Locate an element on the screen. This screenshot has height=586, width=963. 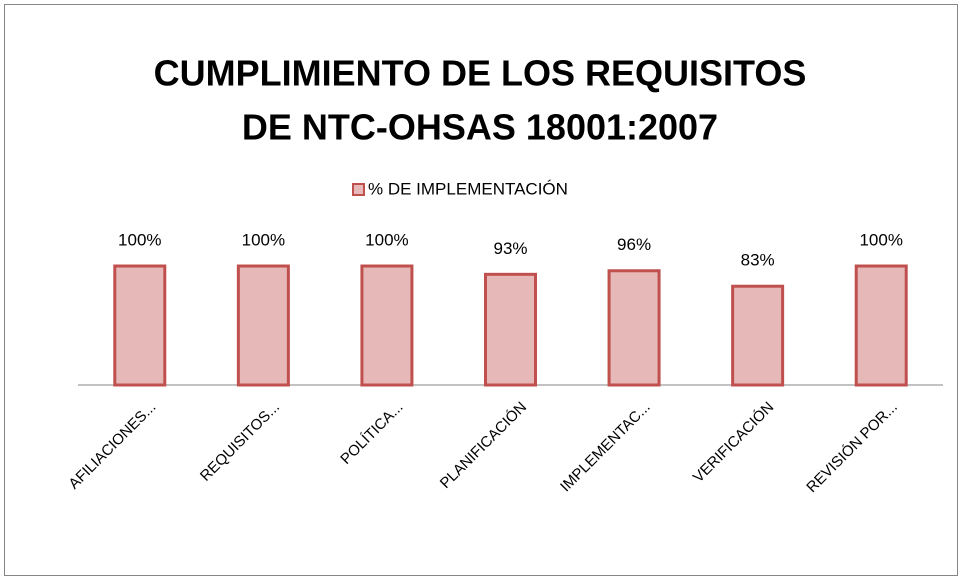
value-label: 96% is located at coordinates (634, 244).